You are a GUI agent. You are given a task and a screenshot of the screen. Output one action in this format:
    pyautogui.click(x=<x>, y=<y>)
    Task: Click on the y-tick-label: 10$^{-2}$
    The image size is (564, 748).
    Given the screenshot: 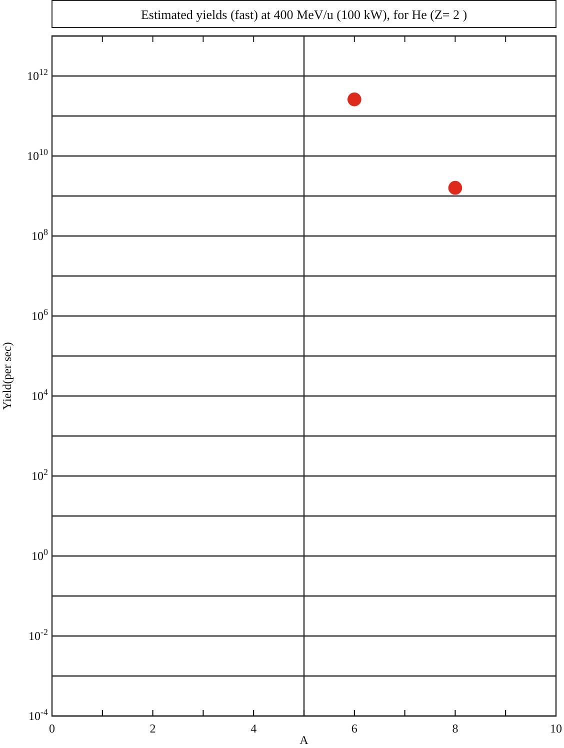 What is the action you would take?
    pyautogui.click(x=38, y=635)
    